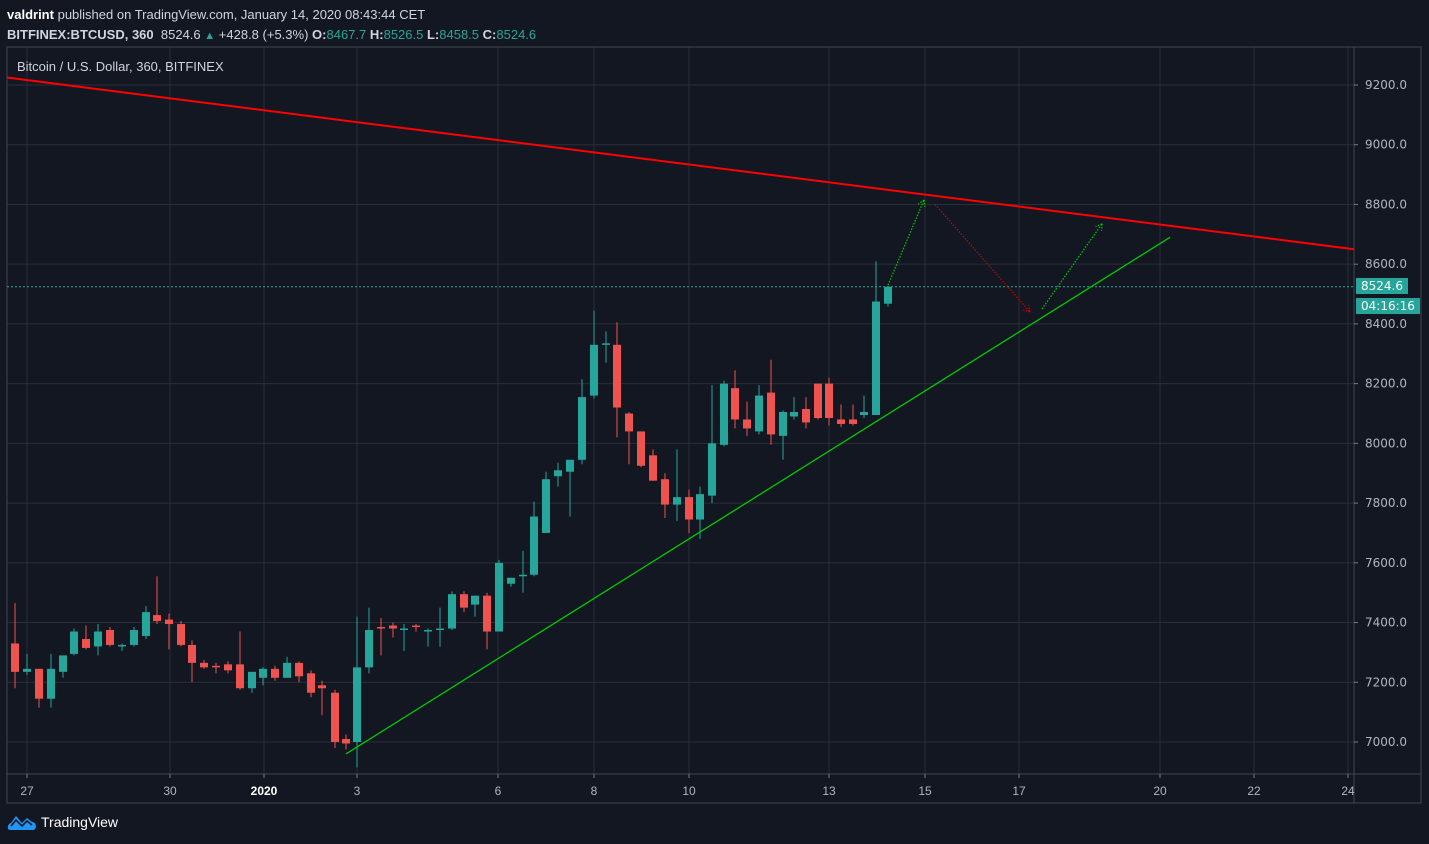 The image size is (1429, 844). Describe the element at coordinates (1382, 285) in the screenshot. I see `current-price-label: 8524.6` at that location.